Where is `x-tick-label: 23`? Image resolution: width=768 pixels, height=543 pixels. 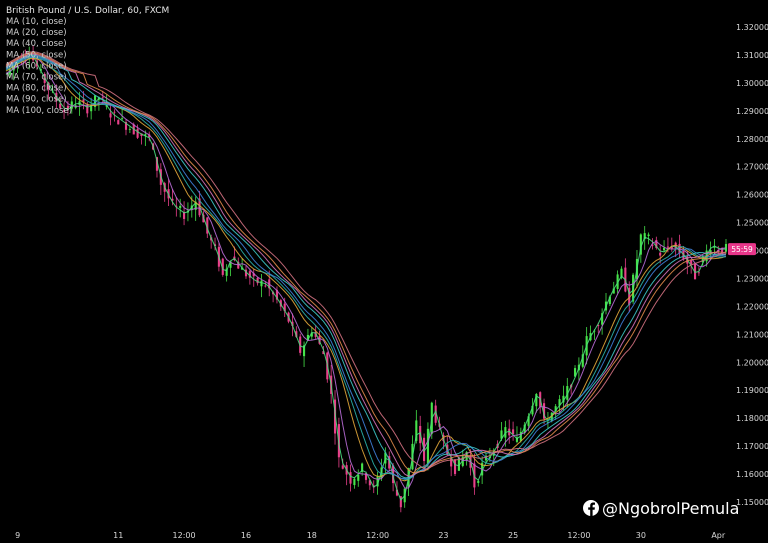
x-tick-label: 23 is located at coordinates (443, 535).